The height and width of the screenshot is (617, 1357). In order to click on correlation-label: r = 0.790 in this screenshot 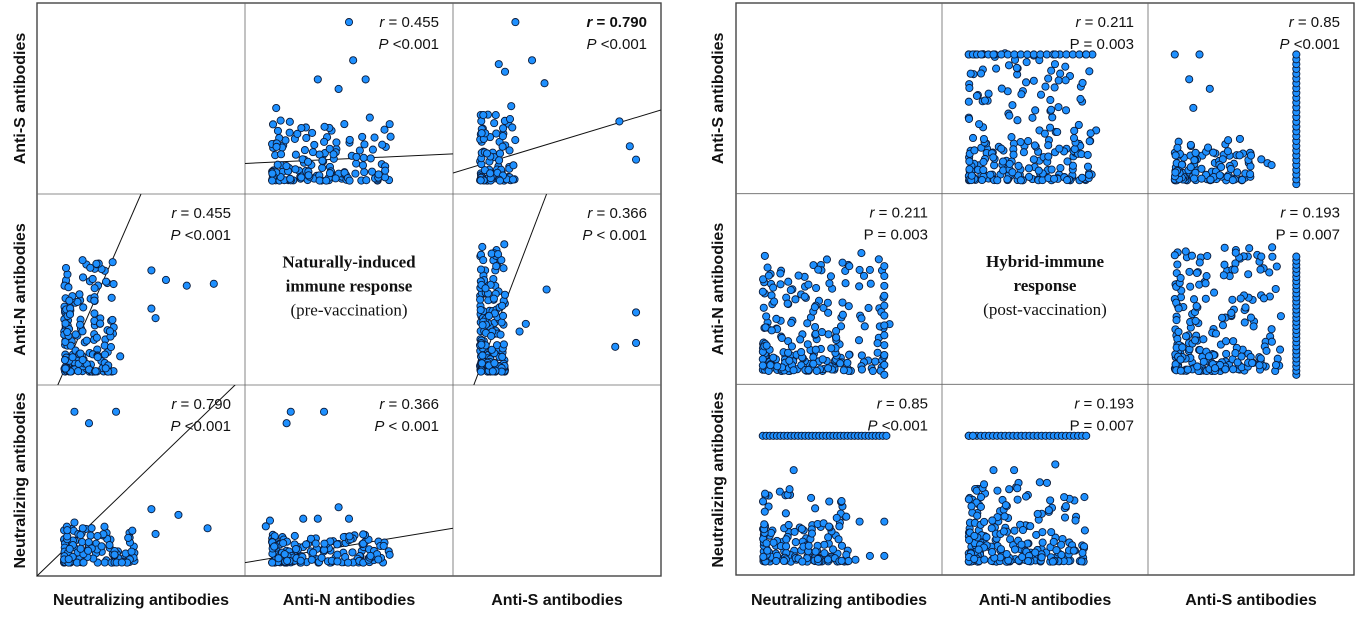, I will do `click(201, 404)`.